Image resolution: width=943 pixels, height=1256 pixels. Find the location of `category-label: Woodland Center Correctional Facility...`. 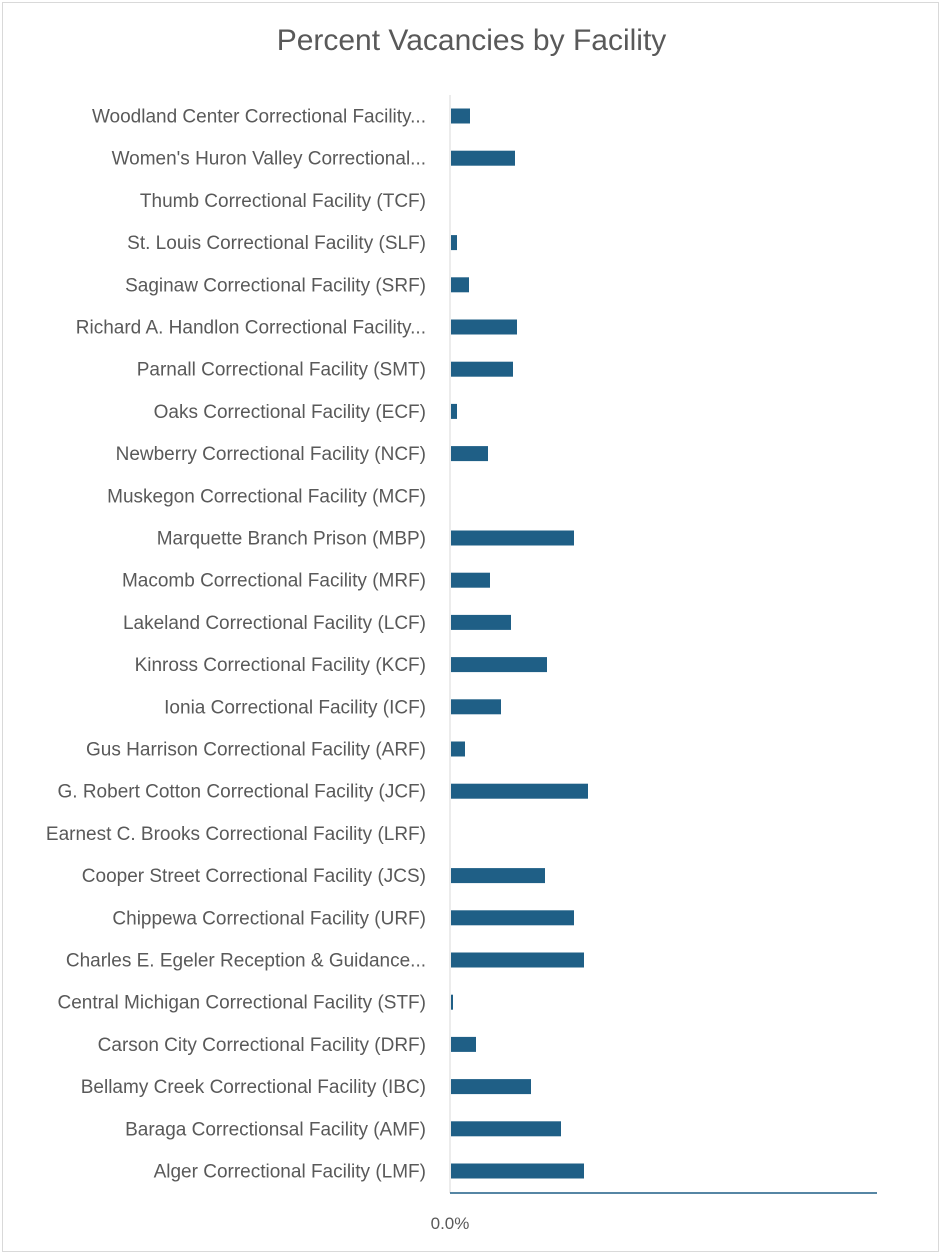

category-label: Woodland Center Correctional Facility... is located at coordinates (259, 117).